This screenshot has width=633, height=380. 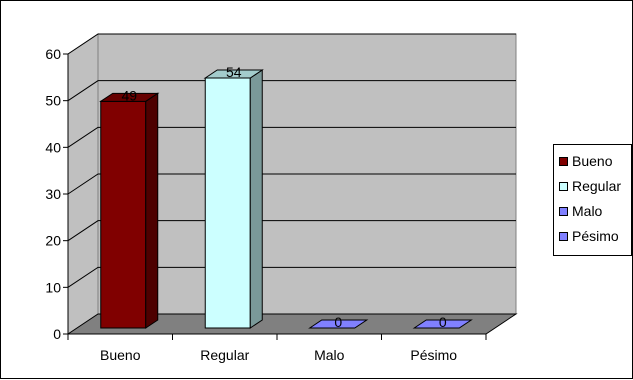 What do you see at coordinates (592, 200) in the screenshot?
I see `chart-legend: Bueno Regular Malo Pésimo` at bounding box center [592, 200].